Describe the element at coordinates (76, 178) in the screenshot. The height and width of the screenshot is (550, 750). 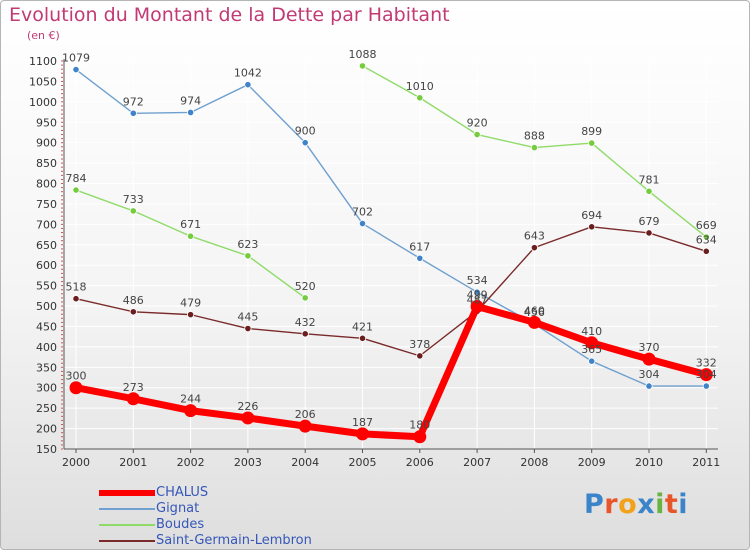
I see `data-label: 784` at that location.